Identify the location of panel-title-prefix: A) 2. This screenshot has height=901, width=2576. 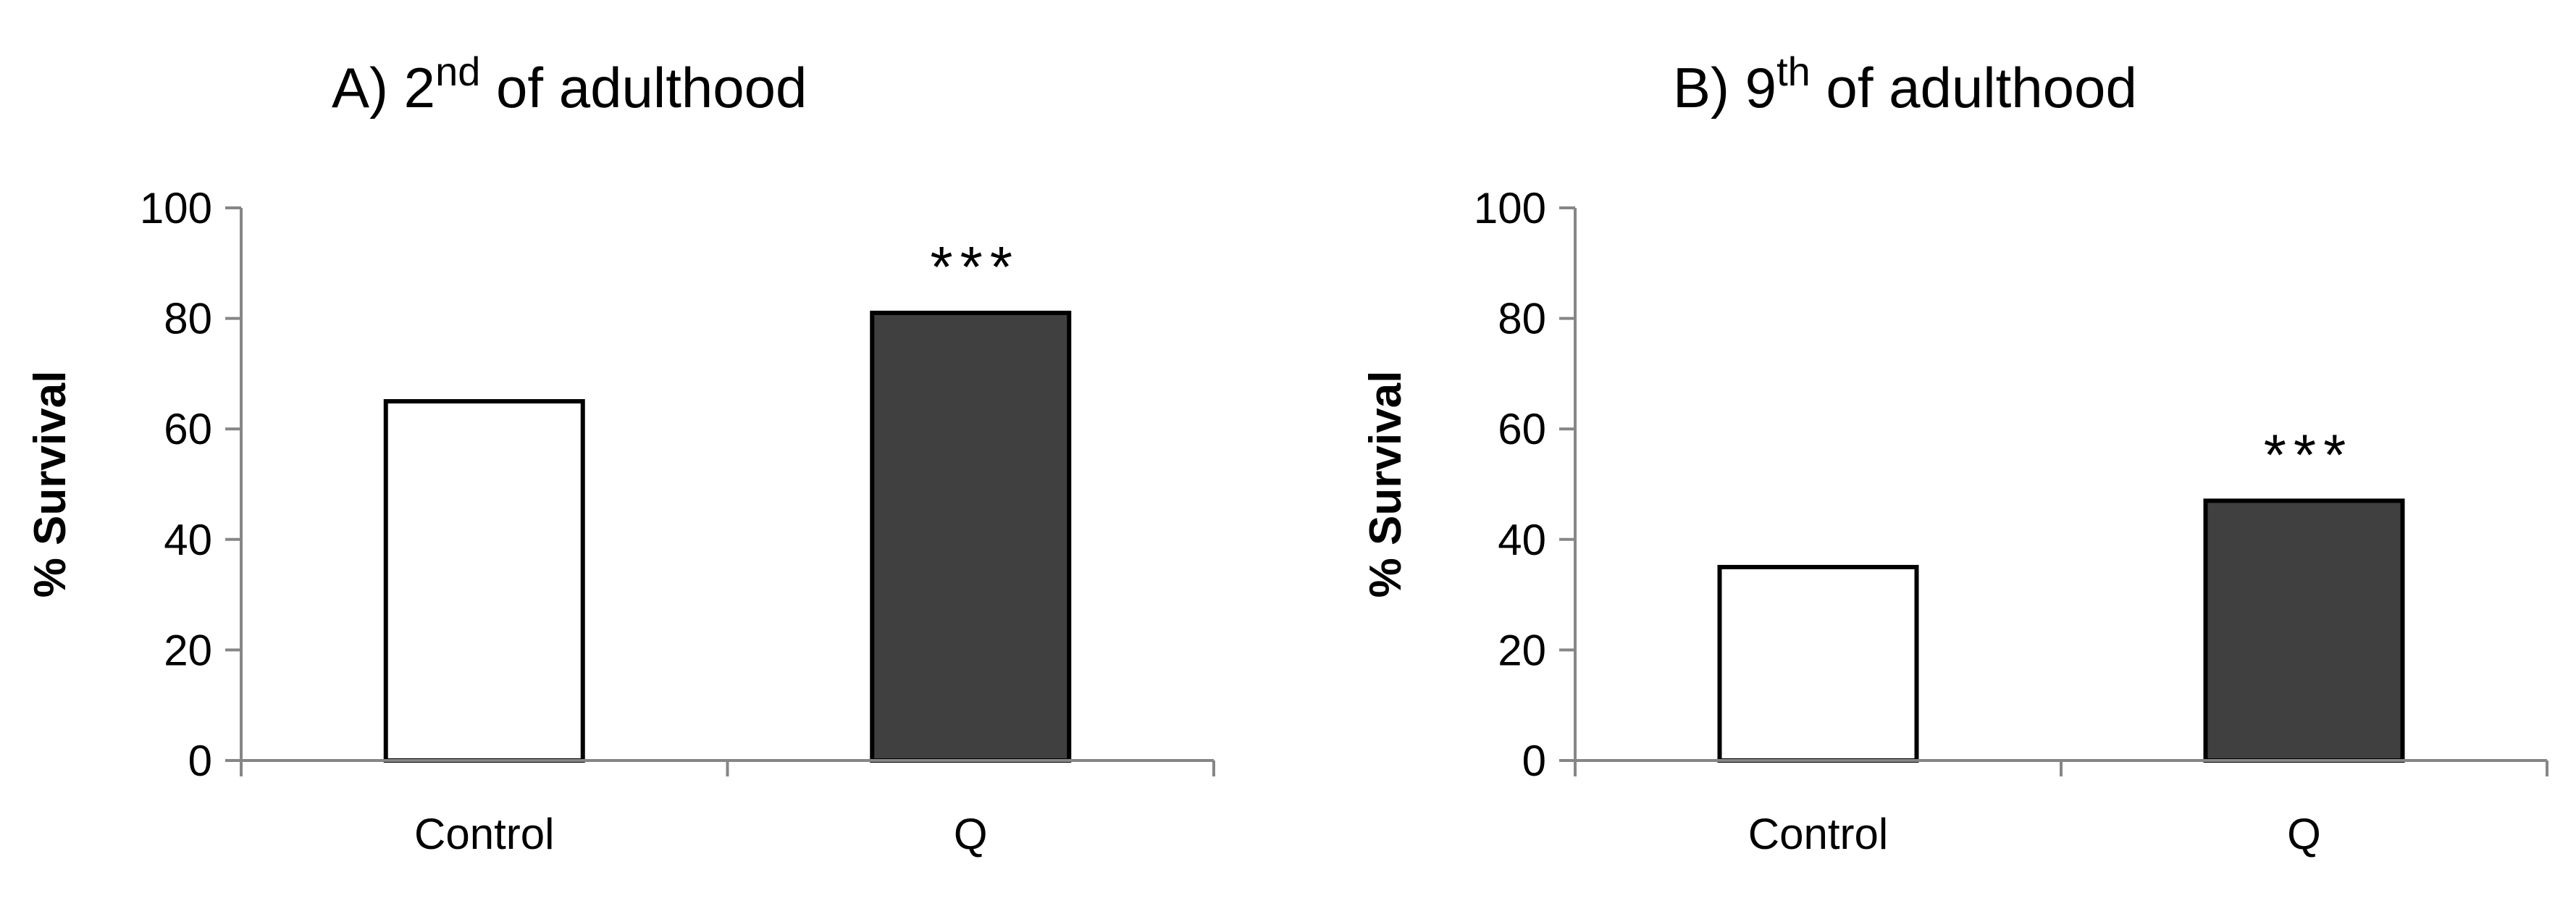
(383, 88).